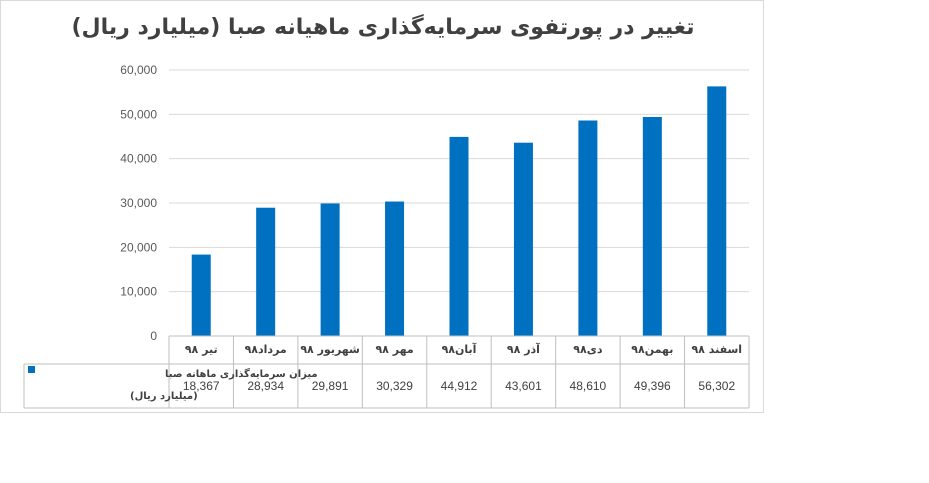 Image resolution: width=929 pixels, height=483 pixels. I want to click on category-label: دی۹۸, so click(588, 349).